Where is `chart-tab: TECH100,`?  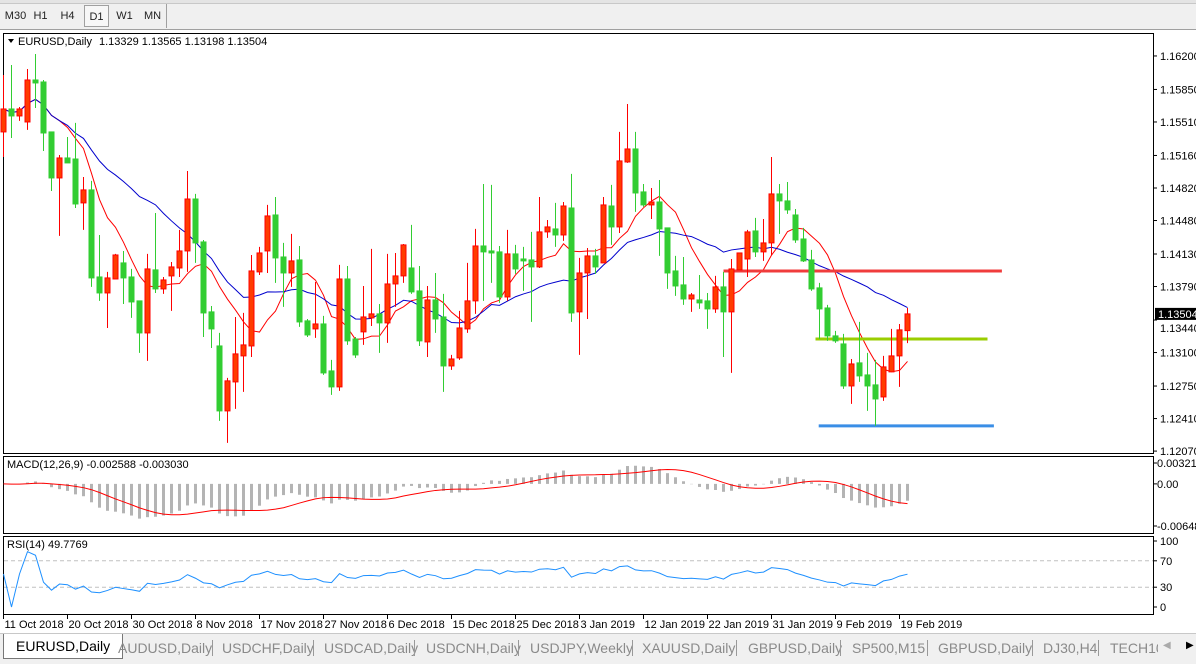 chart-tab: TECH100, is located at coordinates (1134, 648).